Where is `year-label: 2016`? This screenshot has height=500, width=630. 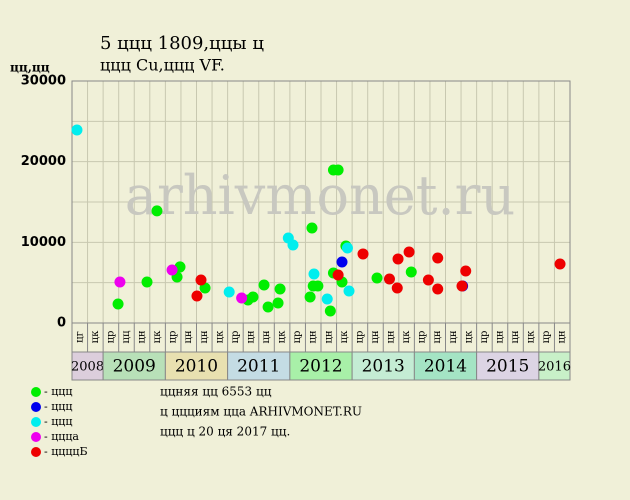 year-label: 2016 is located at coordinates (554, 367).